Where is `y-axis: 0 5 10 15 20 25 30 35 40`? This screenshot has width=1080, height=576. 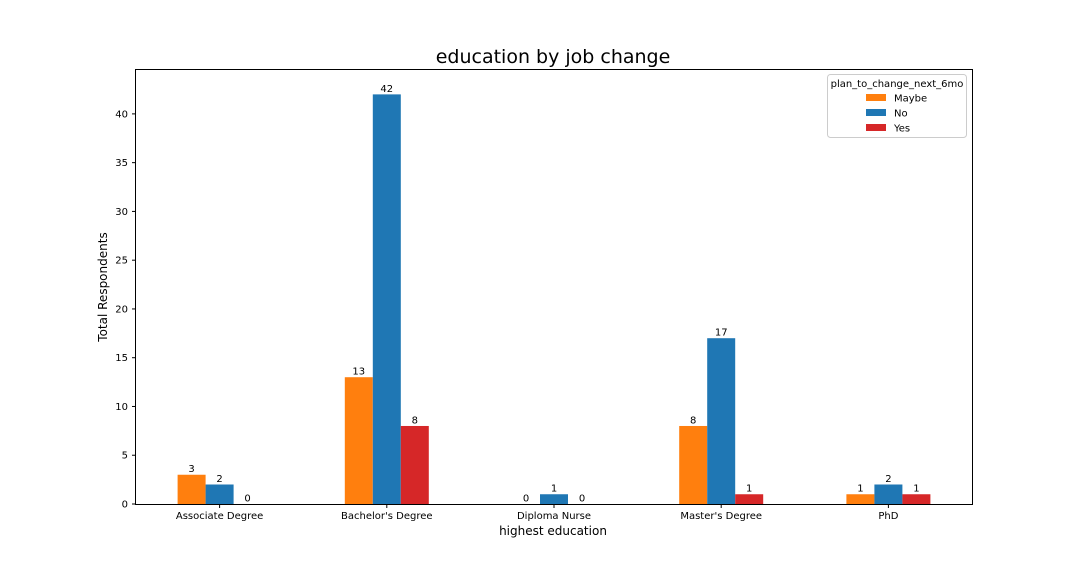
y-axis: 0 5 10 15 20 25 30 35 40 is located at coordinates (125, 310).